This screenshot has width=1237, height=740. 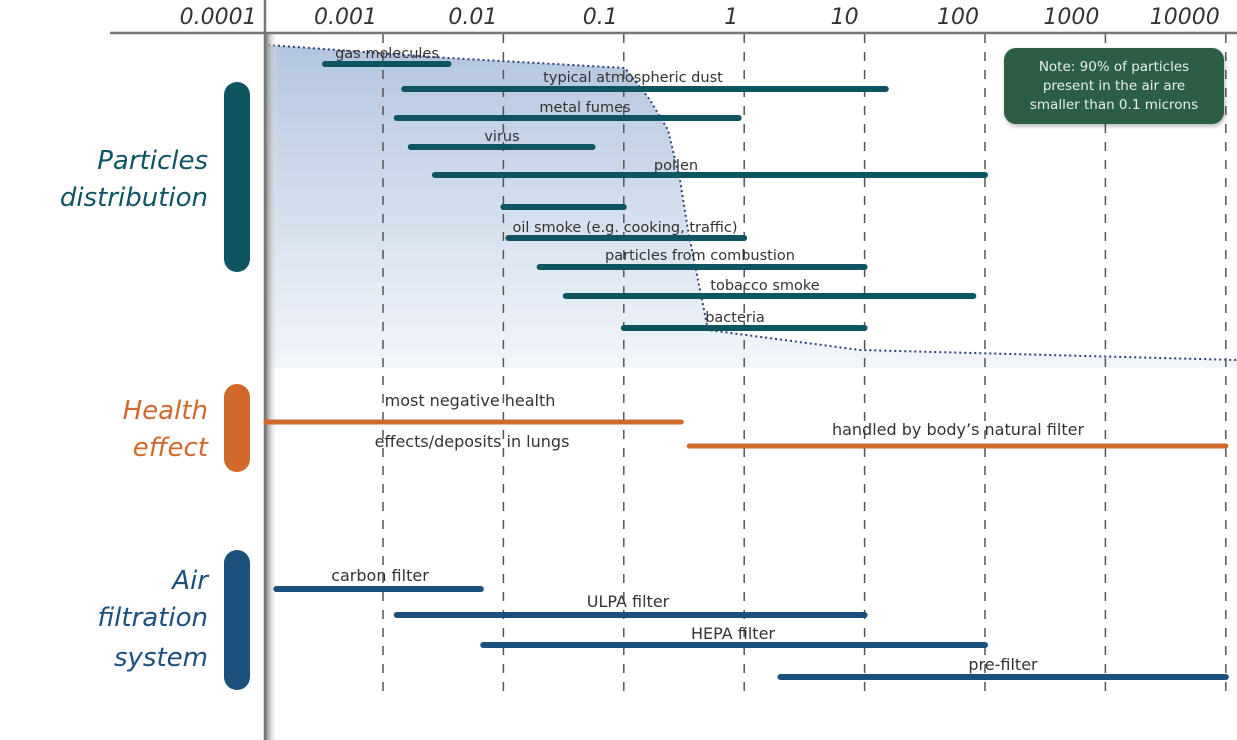 I want to click on bar-label: virus, so click(x=501, y=137).